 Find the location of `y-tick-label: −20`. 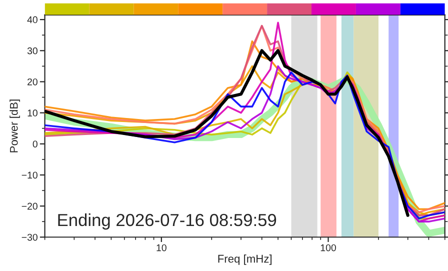

y-tick-label: −20 is located at coordinates (30, 206).